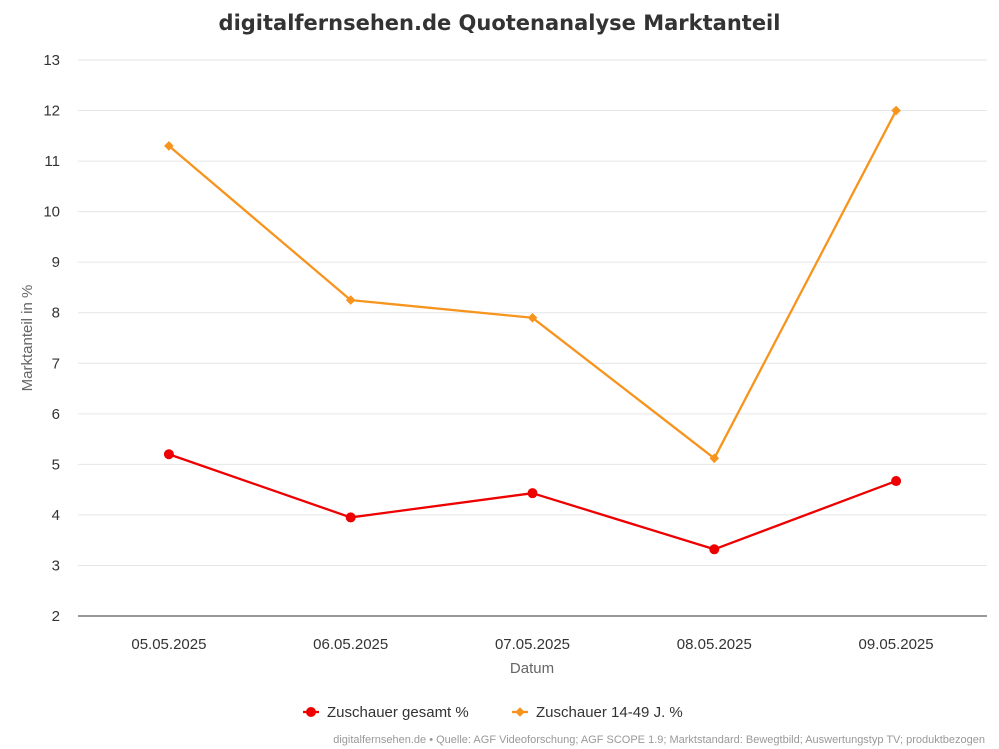 The image size is (999, 749). I want to click on y-tick-label: 9, so click(56, 262).